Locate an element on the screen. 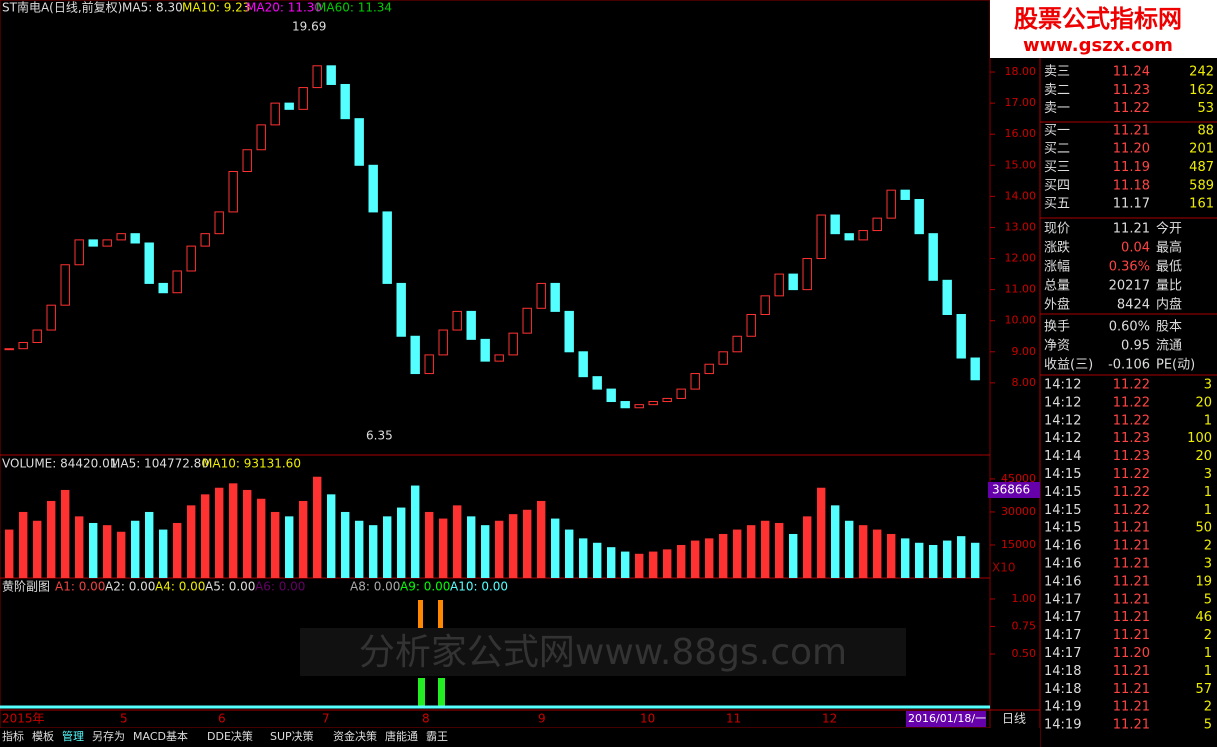  cell: 今开 is located at coordinates (1169, 229).